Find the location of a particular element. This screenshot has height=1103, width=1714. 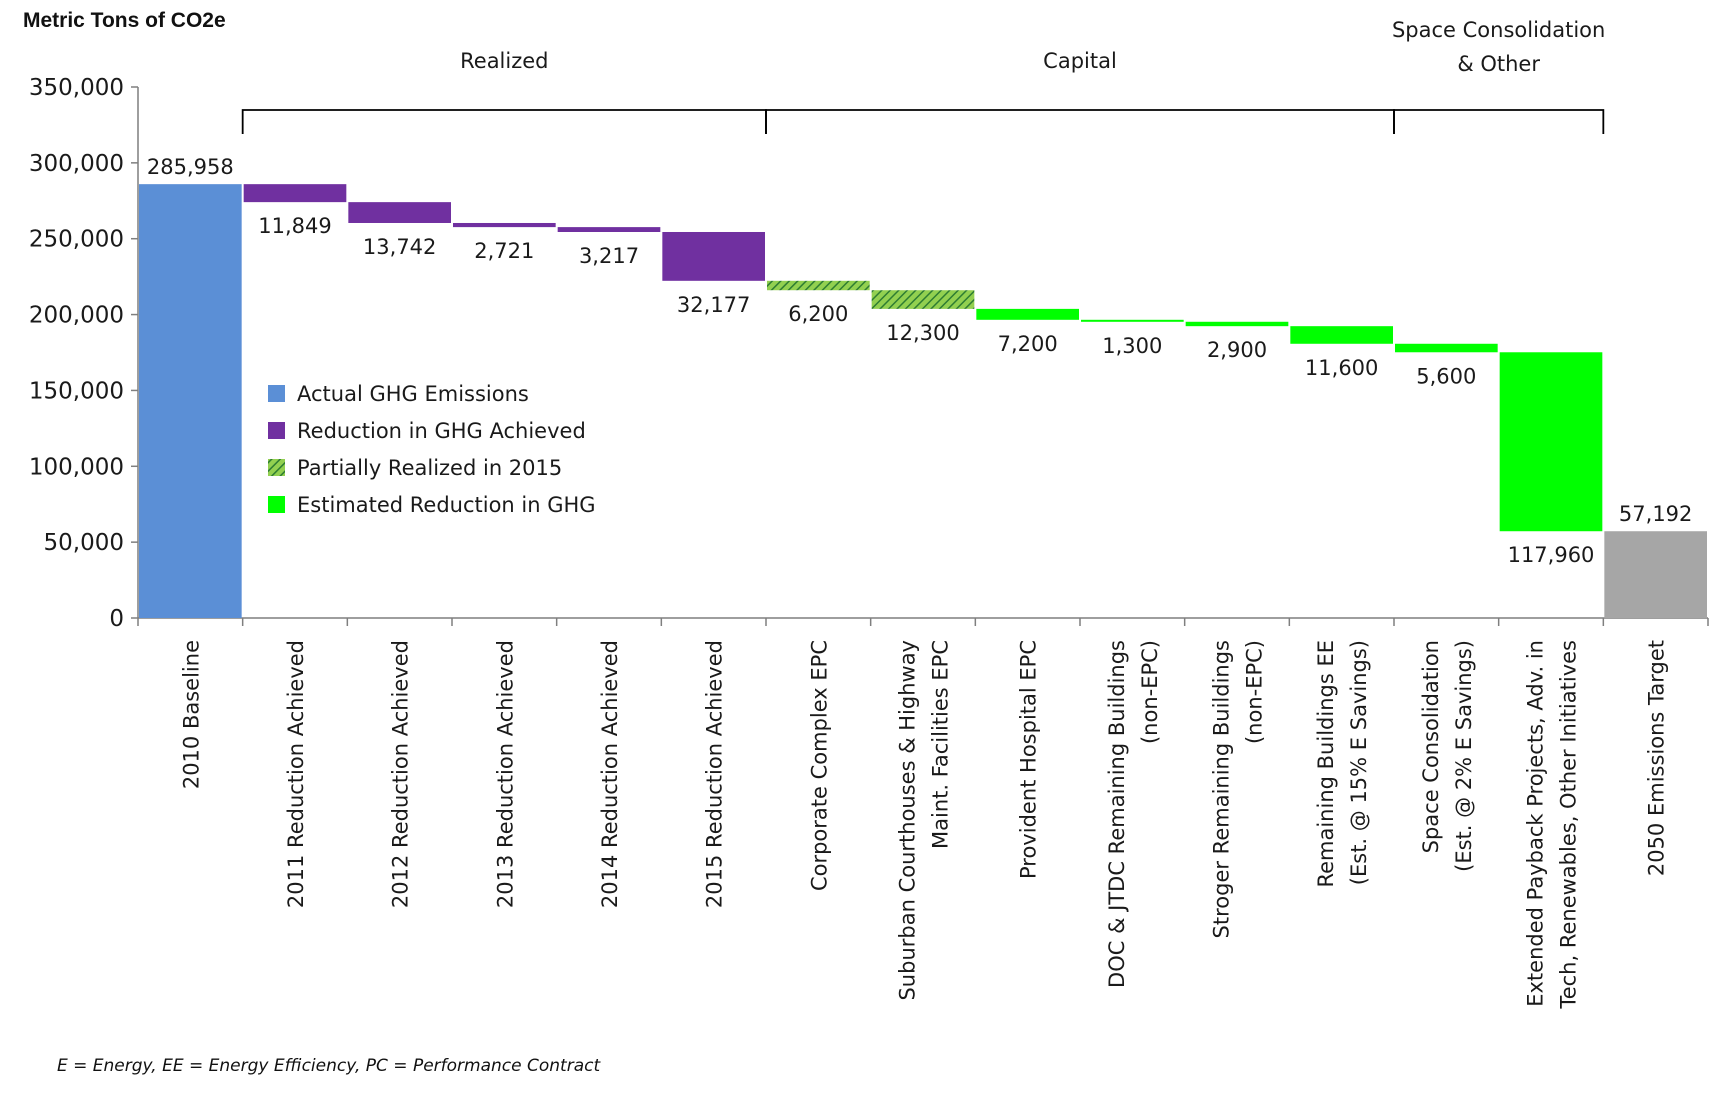

value-label: 285,958 is located at coordinates (190, 167).